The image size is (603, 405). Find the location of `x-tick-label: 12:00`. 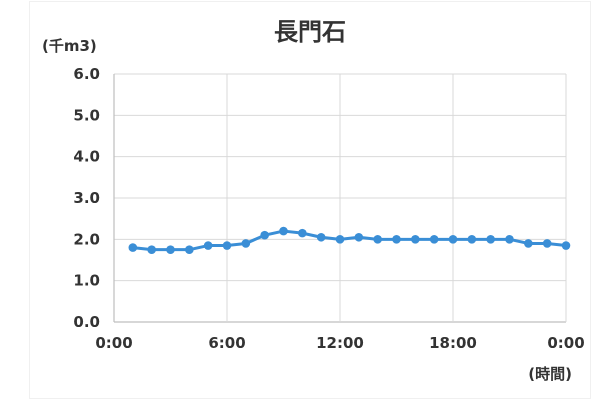

x-tick-label: 12:00 is located at coordinates (340, 343).